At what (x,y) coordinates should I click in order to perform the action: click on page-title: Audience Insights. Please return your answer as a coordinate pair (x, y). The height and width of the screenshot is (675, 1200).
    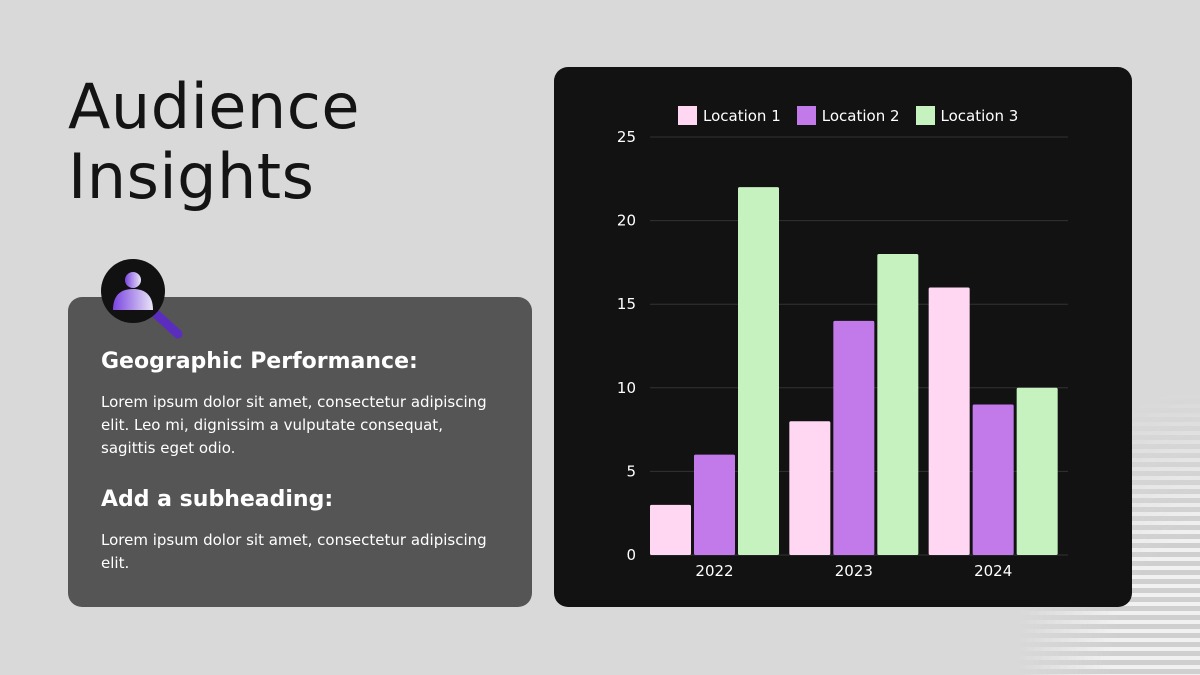
    Looking at the image, I should click on (214, 142).